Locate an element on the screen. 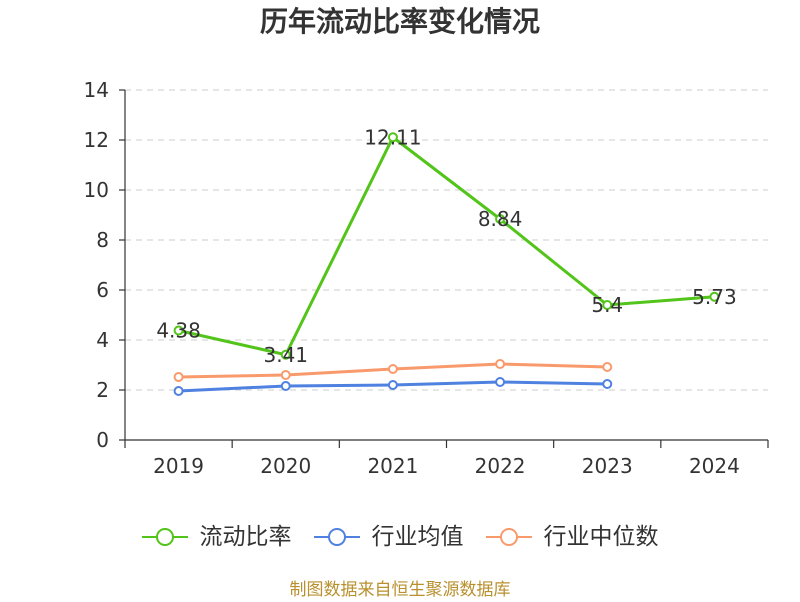  legend-item-current-ratio: 流动比率 is located at coordinates (216, 537).